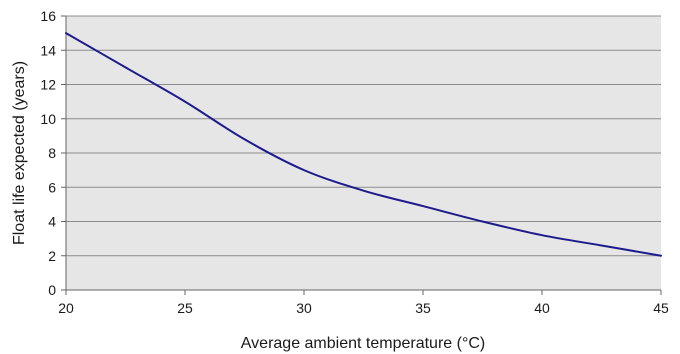  What do you see at coordinates (48, 16) in the screenshot?
I see `y-tick-label-16: 16` at bounding box center [48, 16].